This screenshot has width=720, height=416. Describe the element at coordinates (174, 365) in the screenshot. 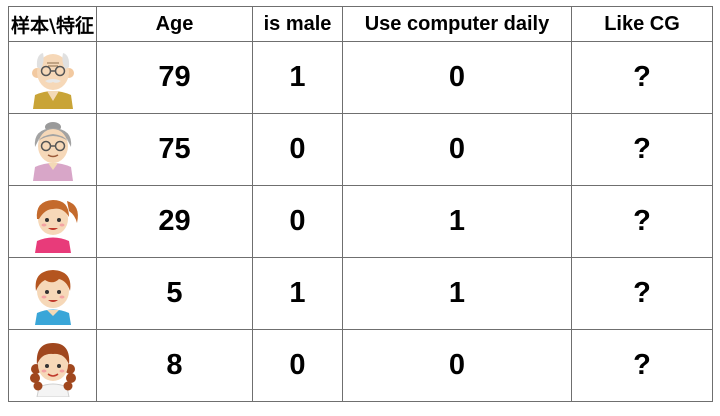

I see `age-cell: 8` at that location.